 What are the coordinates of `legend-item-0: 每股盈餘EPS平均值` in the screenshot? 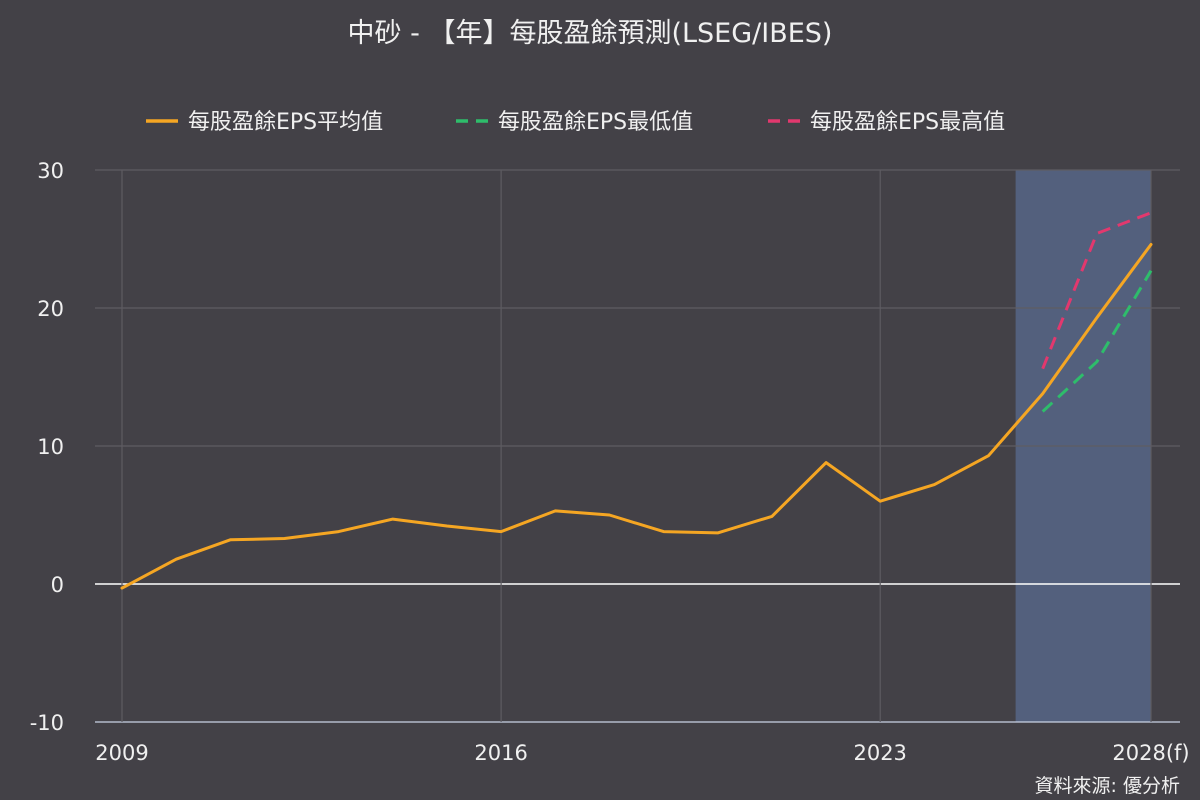 It's located at (264, 122).